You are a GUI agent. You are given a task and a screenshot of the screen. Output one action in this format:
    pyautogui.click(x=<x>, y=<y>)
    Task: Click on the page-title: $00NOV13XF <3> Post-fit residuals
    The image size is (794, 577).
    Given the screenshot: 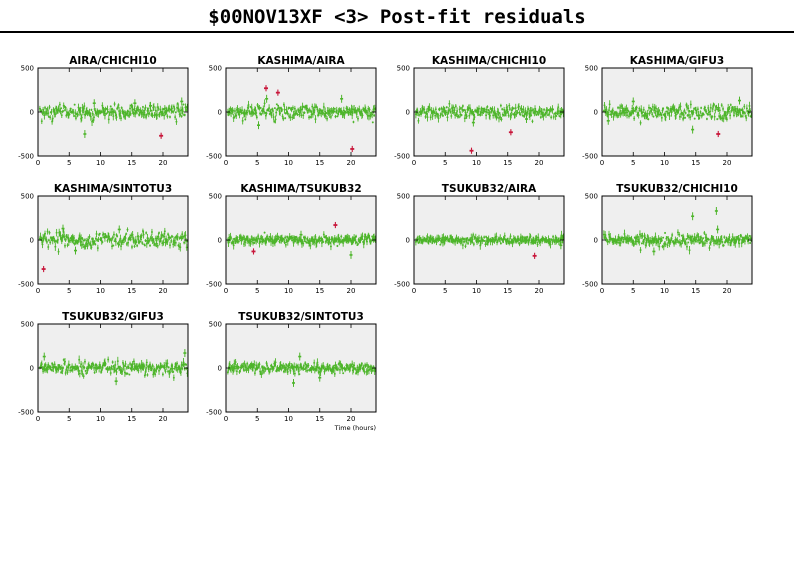 What is the action you would take?
    pyautogui.click(x=397, y=17)
    